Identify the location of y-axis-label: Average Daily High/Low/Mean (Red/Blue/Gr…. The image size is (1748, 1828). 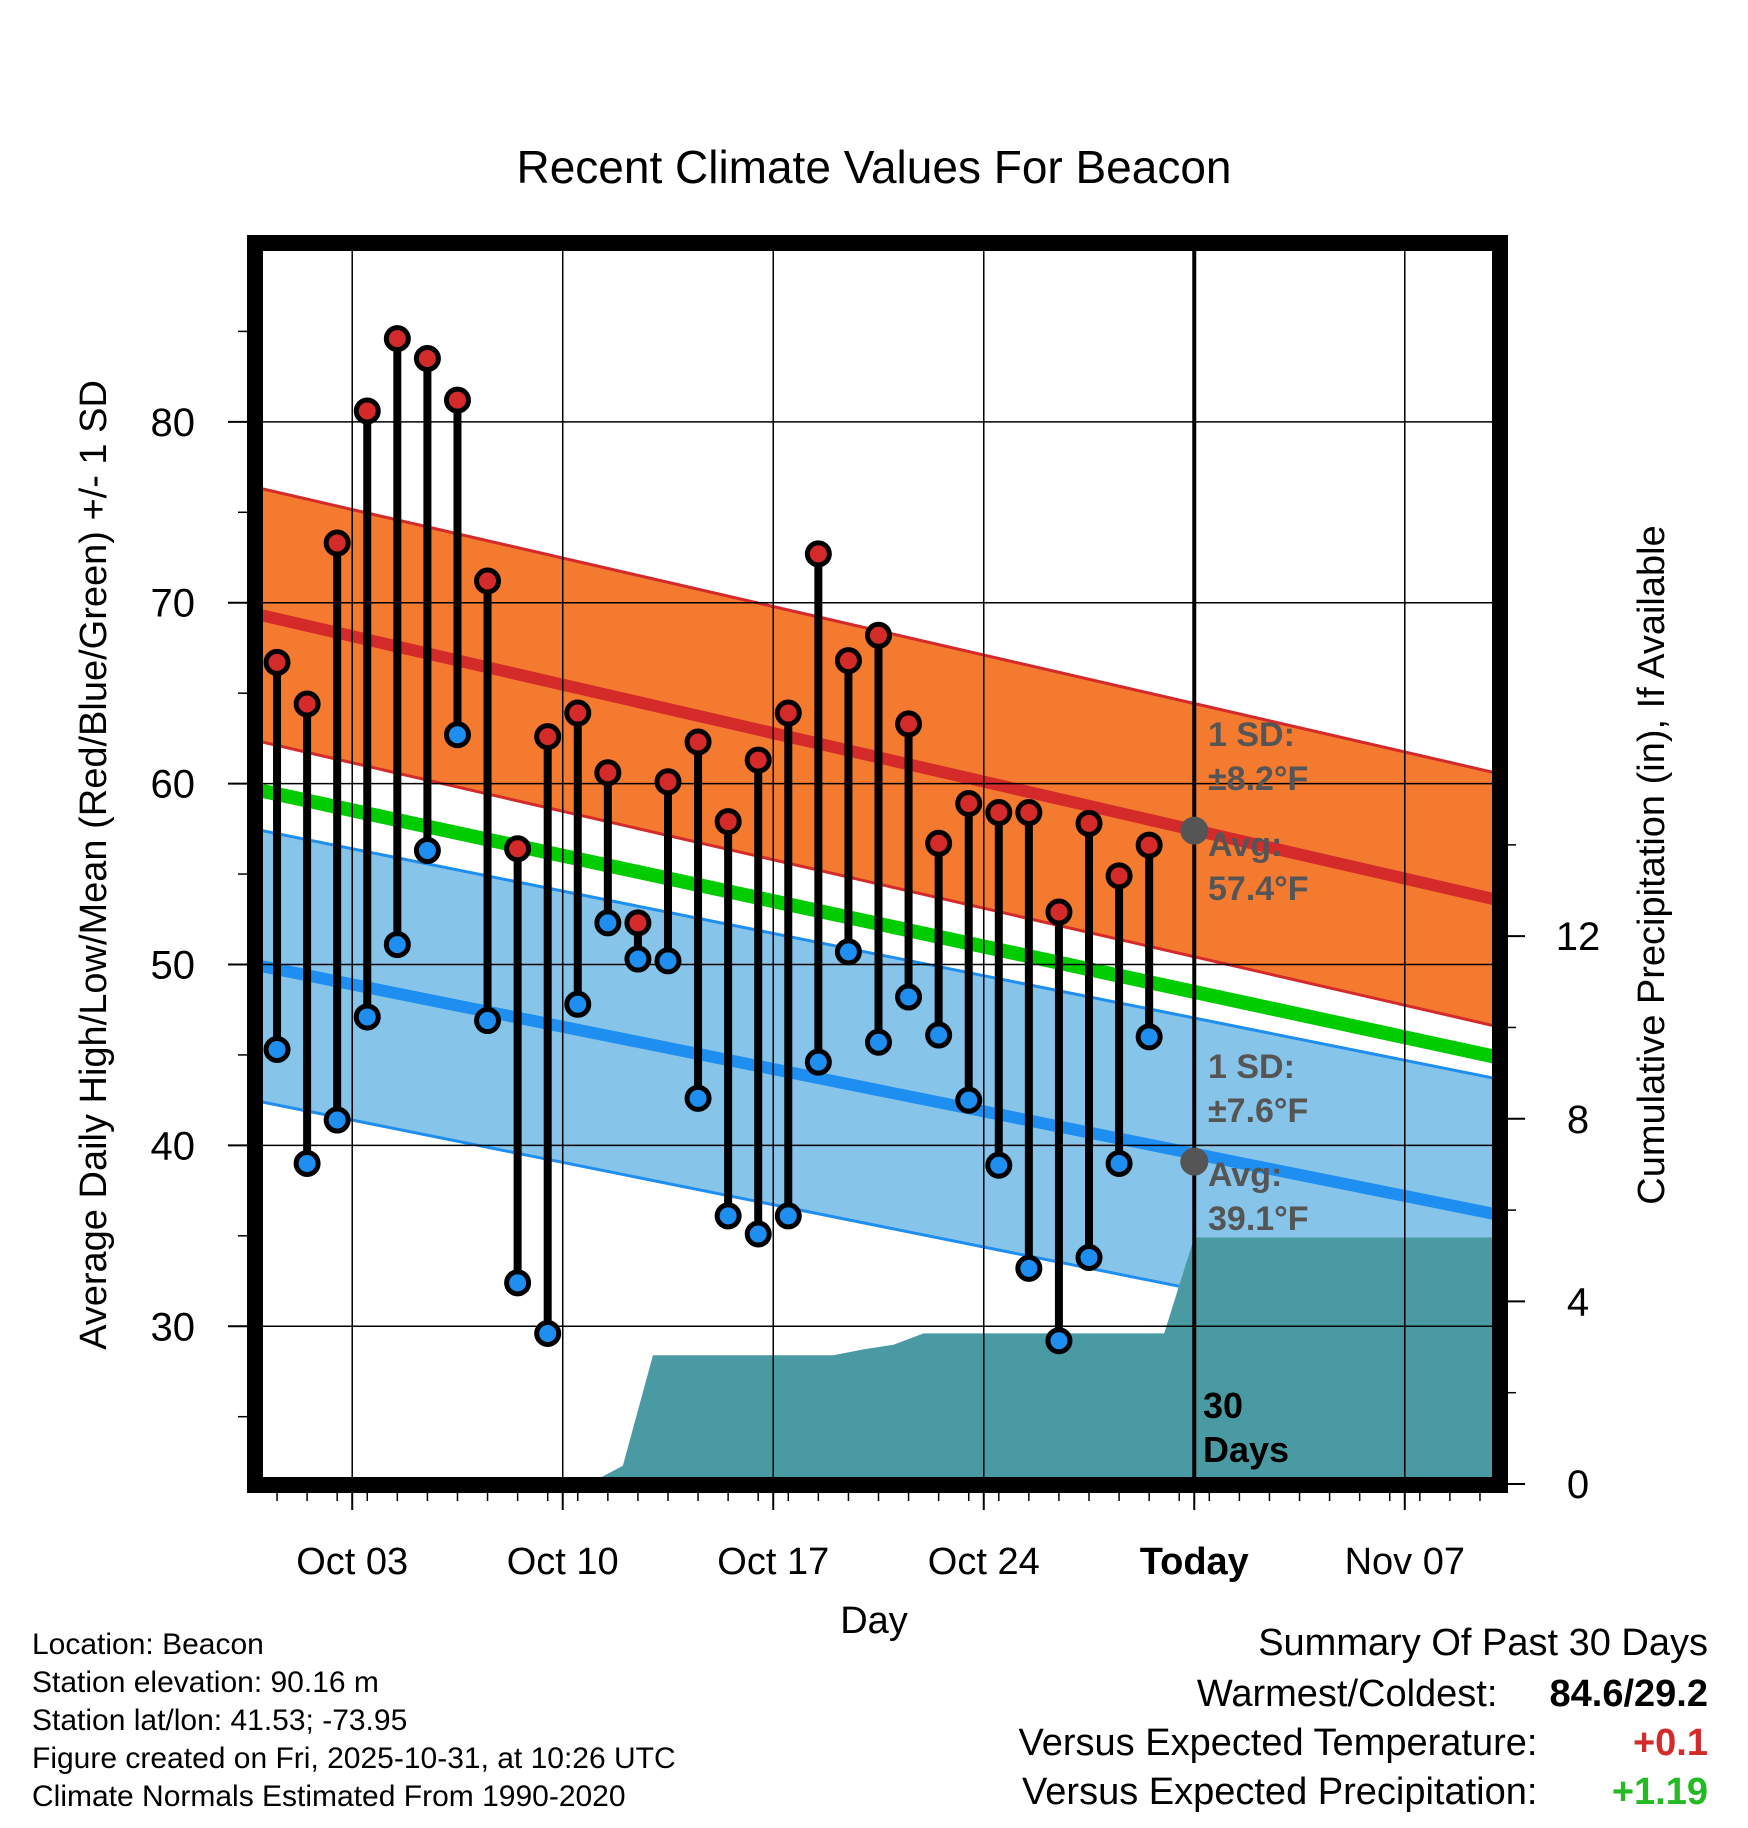
(94, 865).